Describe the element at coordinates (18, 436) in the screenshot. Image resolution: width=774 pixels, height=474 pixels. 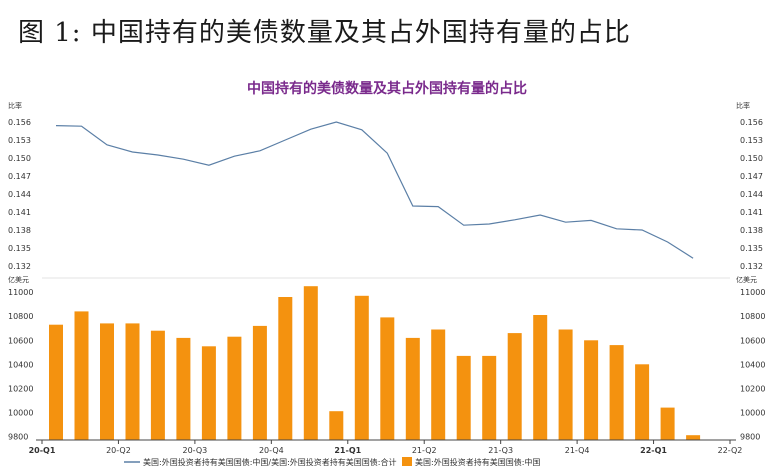
I see `bottom-left-tick: 9800` at that location.